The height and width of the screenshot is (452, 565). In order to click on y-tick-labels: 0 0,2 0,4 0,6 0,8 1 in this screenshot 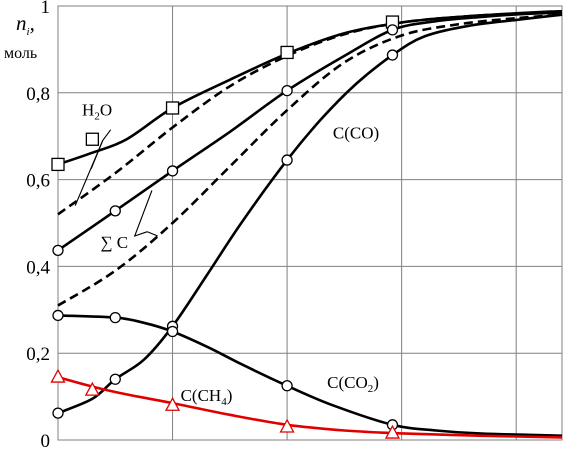, I will do `click(38, 226)`.